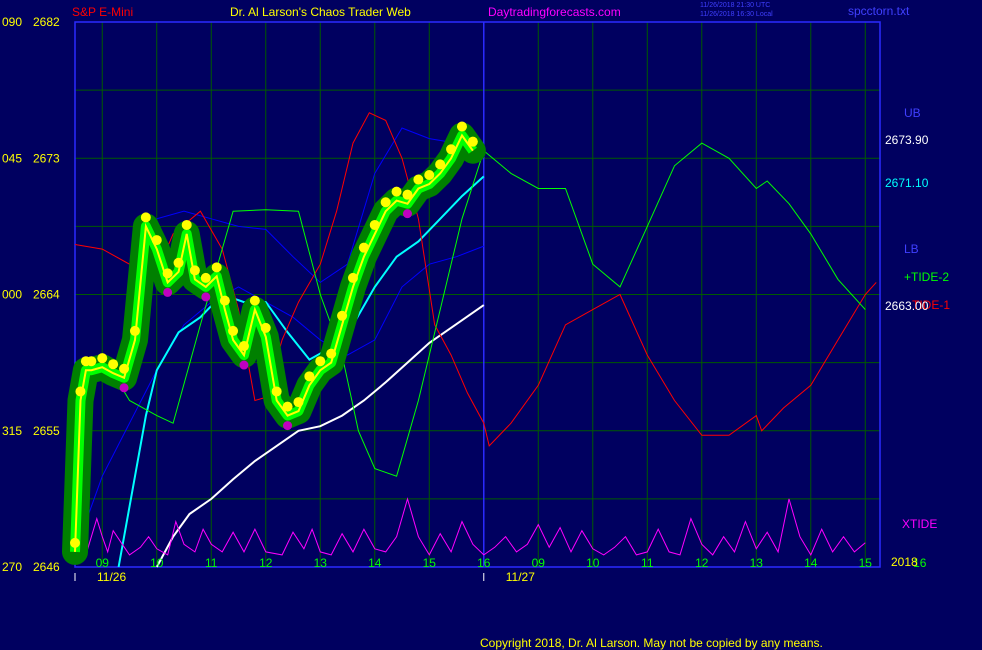  Describe the element at coordinates (12, 567) in the screenshot. I see `y-tick-prefix: 270` at that location.